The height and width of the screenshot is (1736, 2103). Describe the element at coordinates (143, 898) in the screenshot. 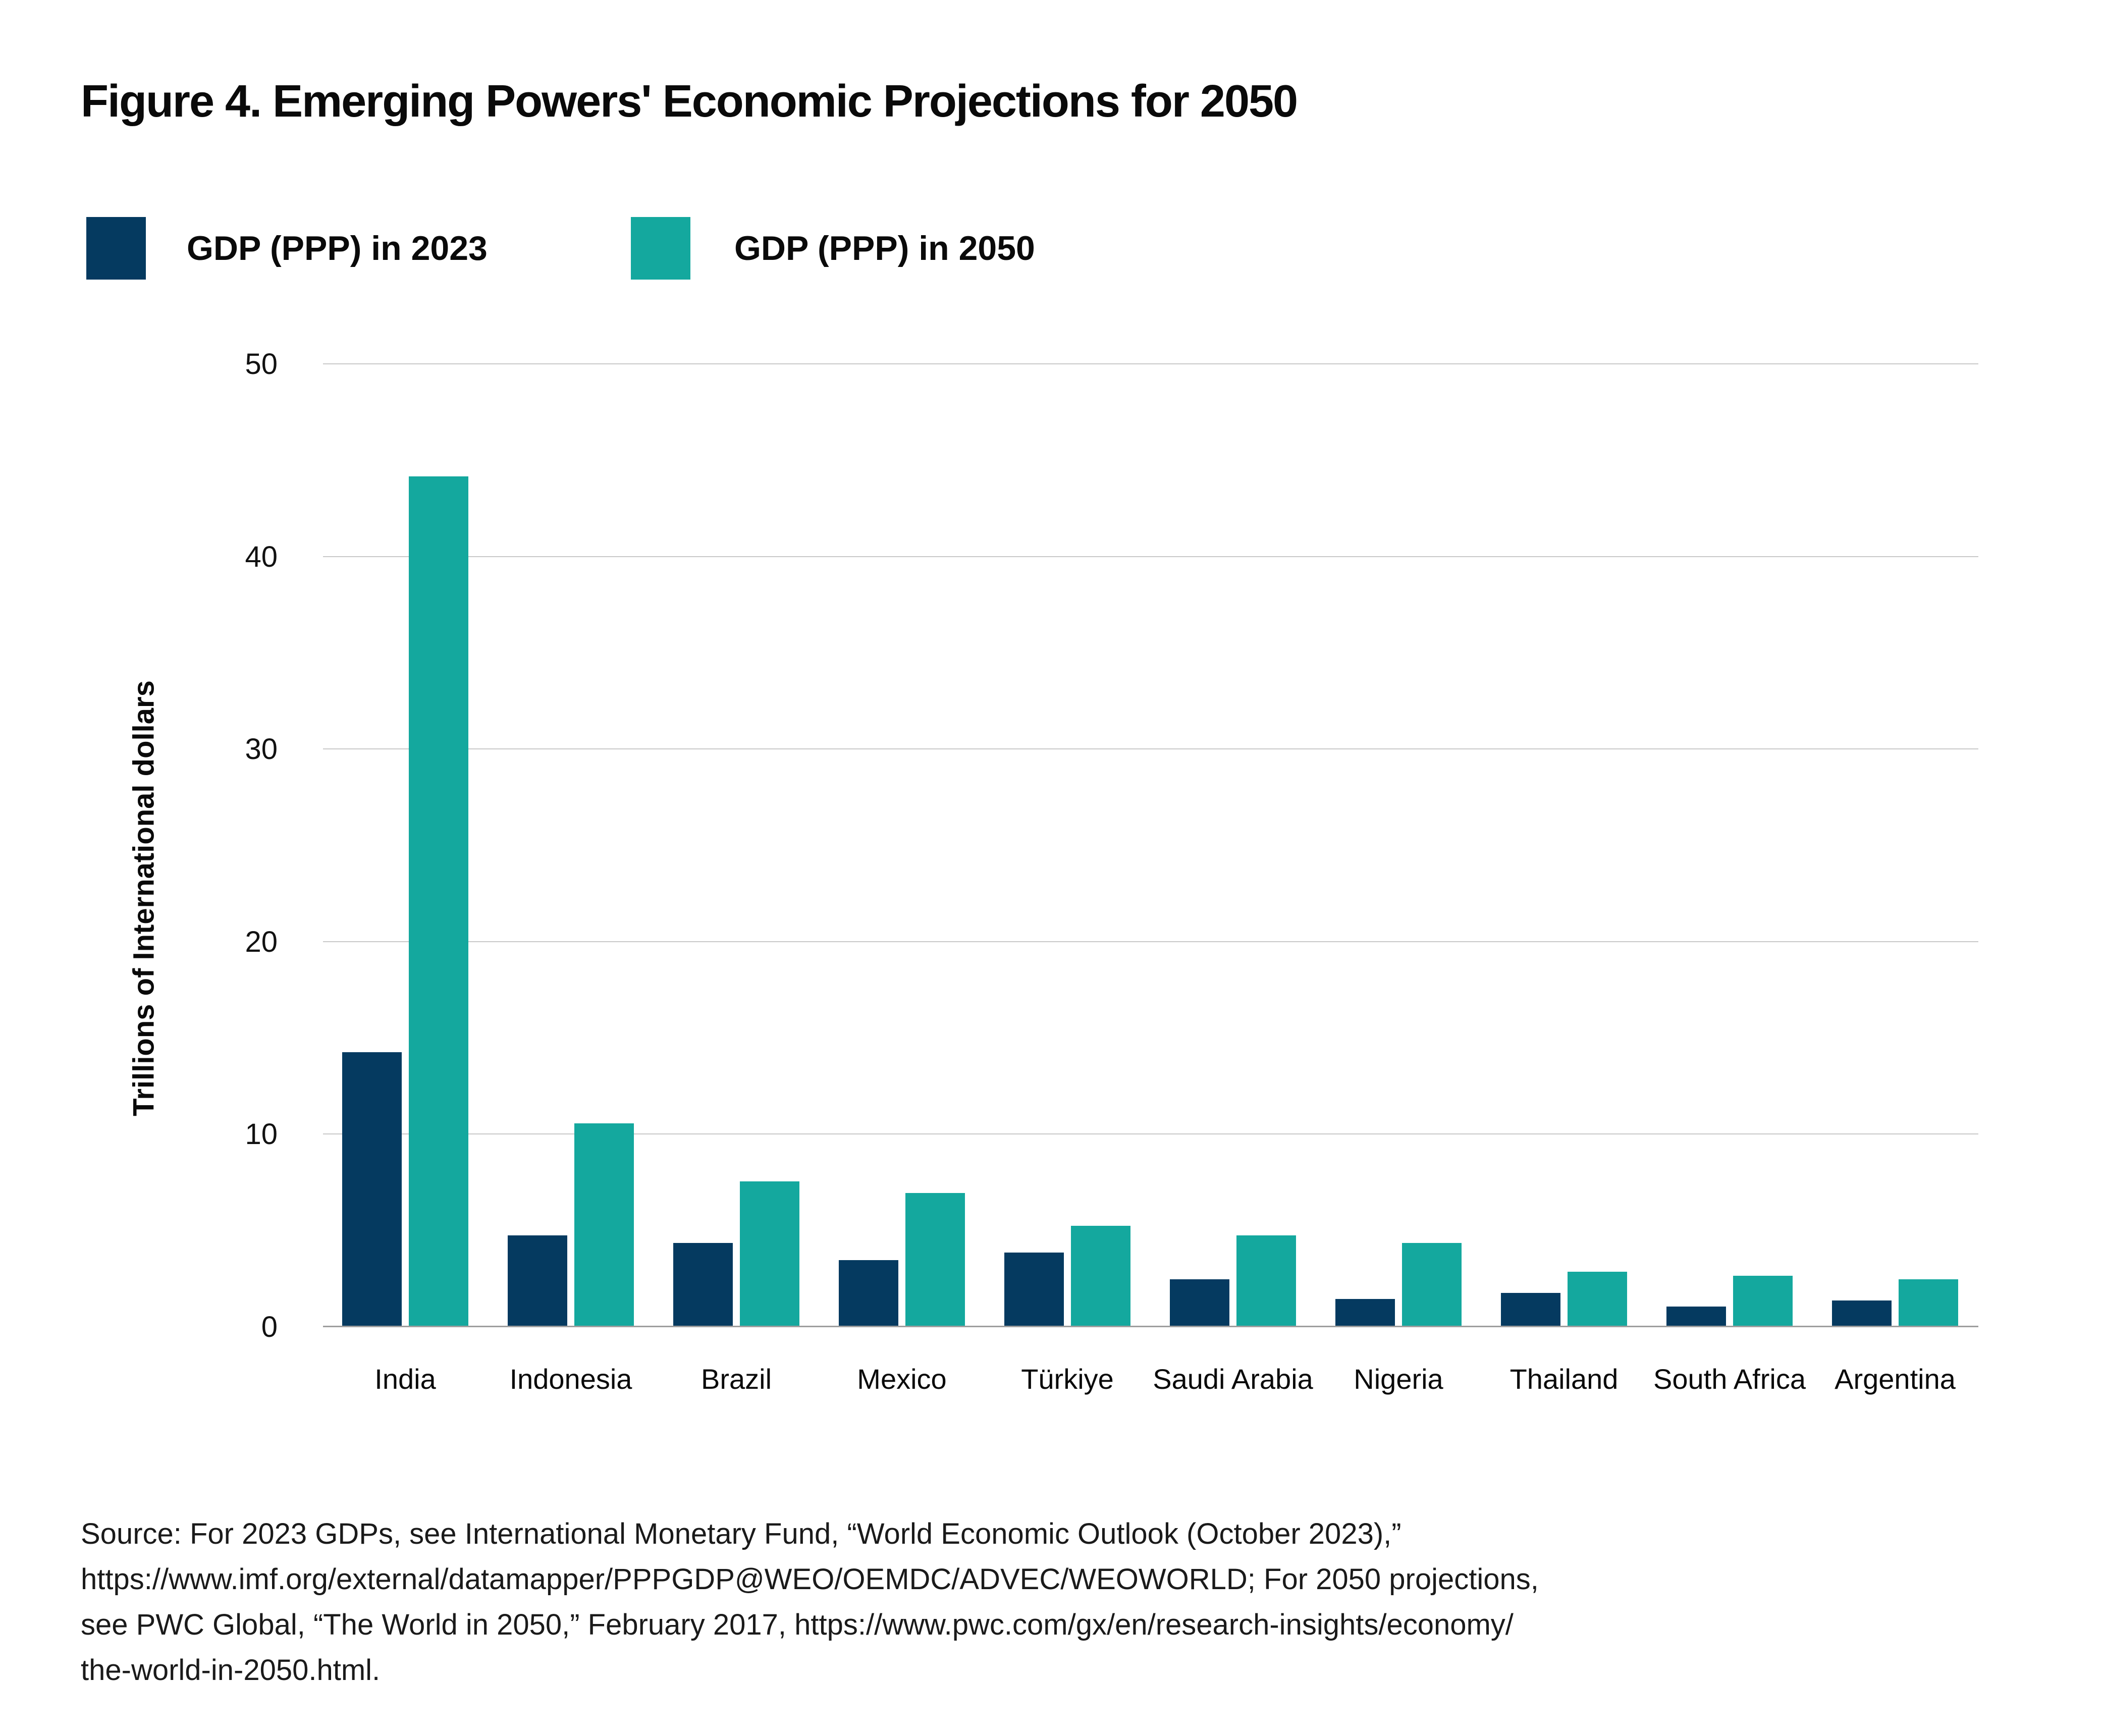

I see `y-axis-title: Trillions of International dollars` at that location.